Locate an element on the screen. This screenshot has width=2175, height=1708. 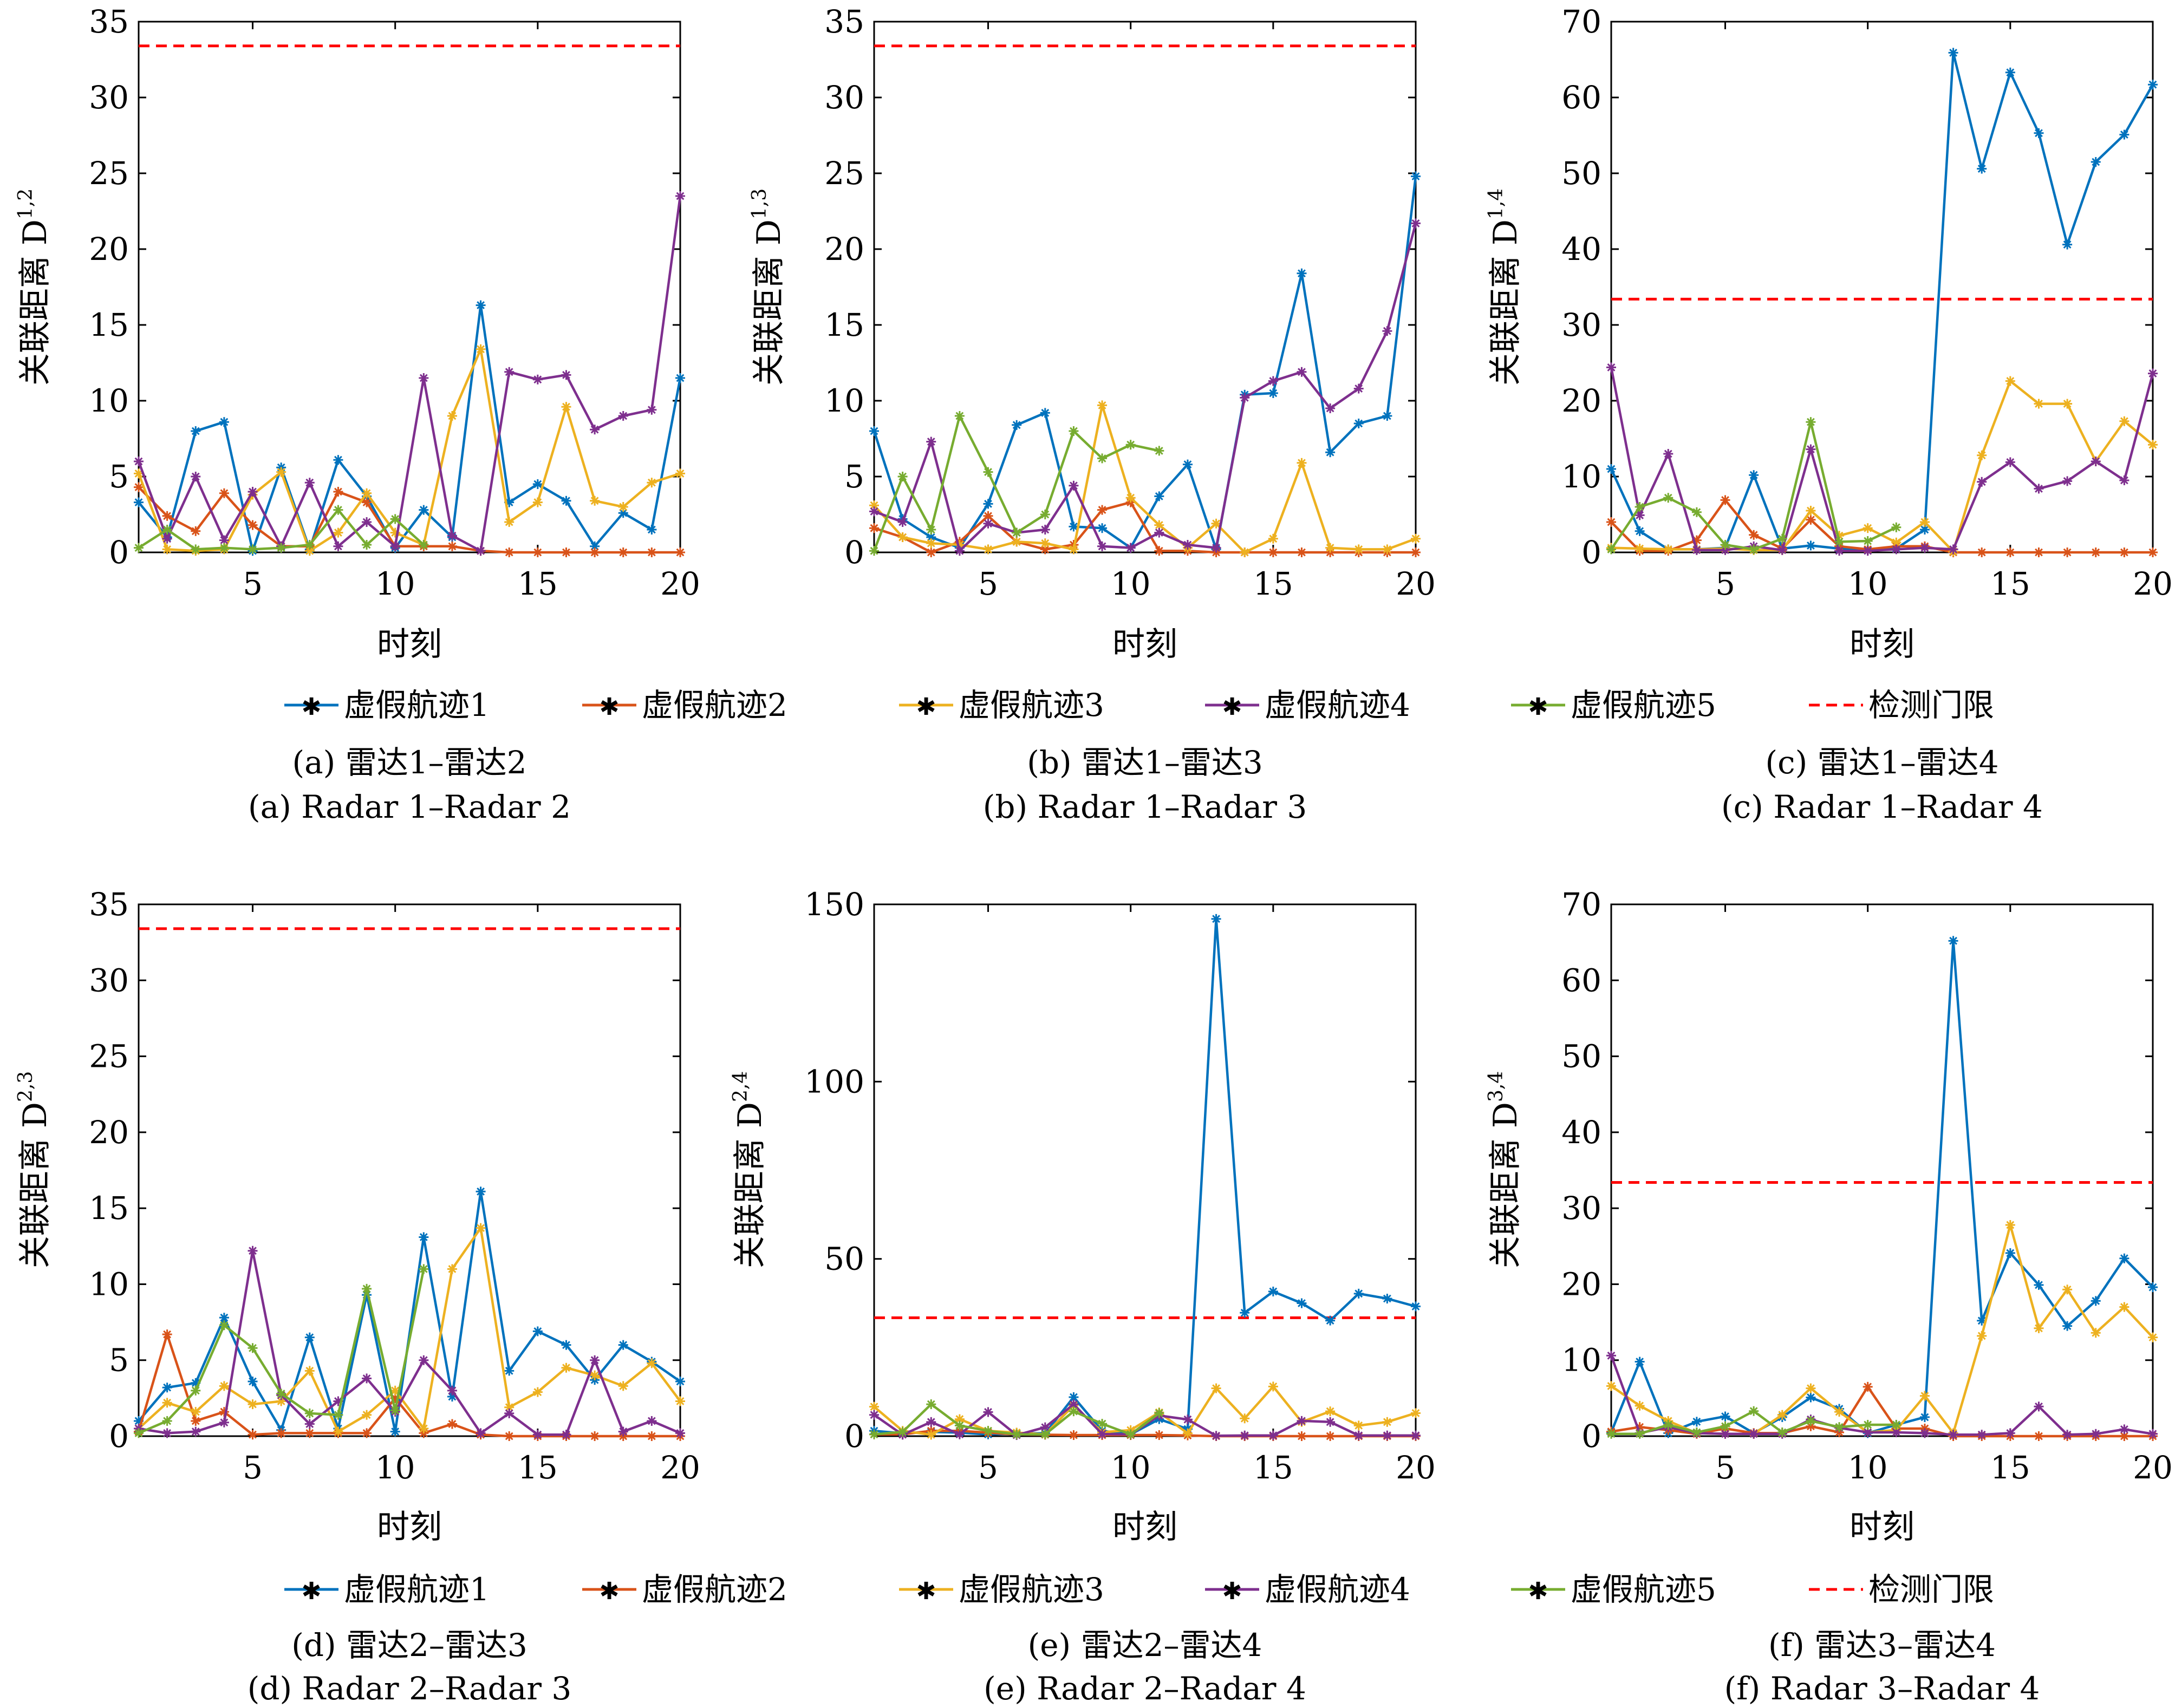
data-marks is located at coordinates (1882, 302).